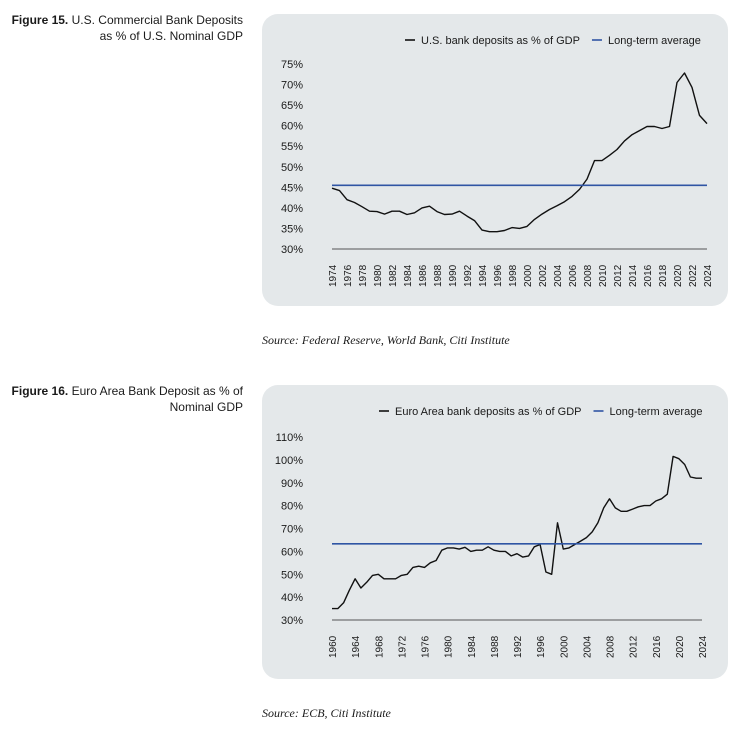  I want to click on x-tick-label: 1990, so click(453, 275).